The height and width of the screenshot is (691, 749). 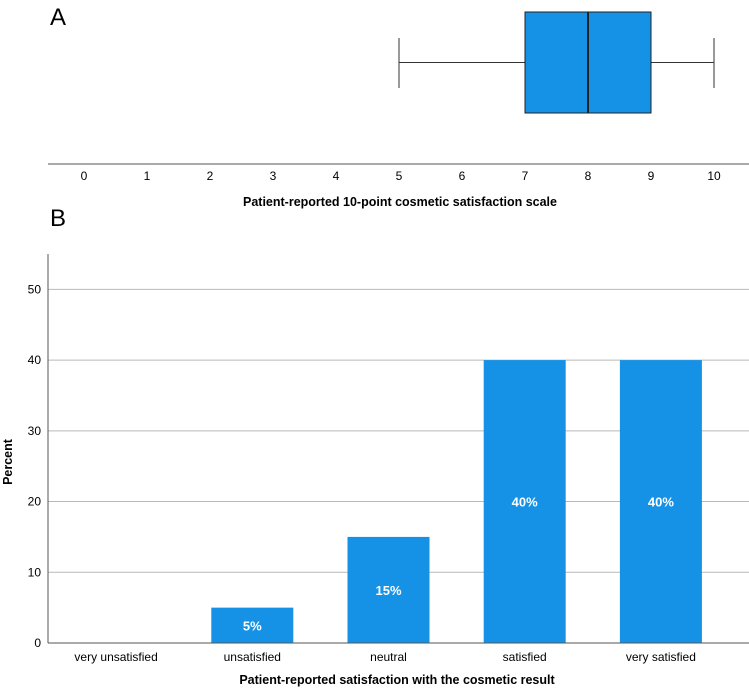 What do you see at coordinates (35, 431) in the screenshot?
I see `panel-b-y-tick-label: 30` at bounding box center [35, 431].